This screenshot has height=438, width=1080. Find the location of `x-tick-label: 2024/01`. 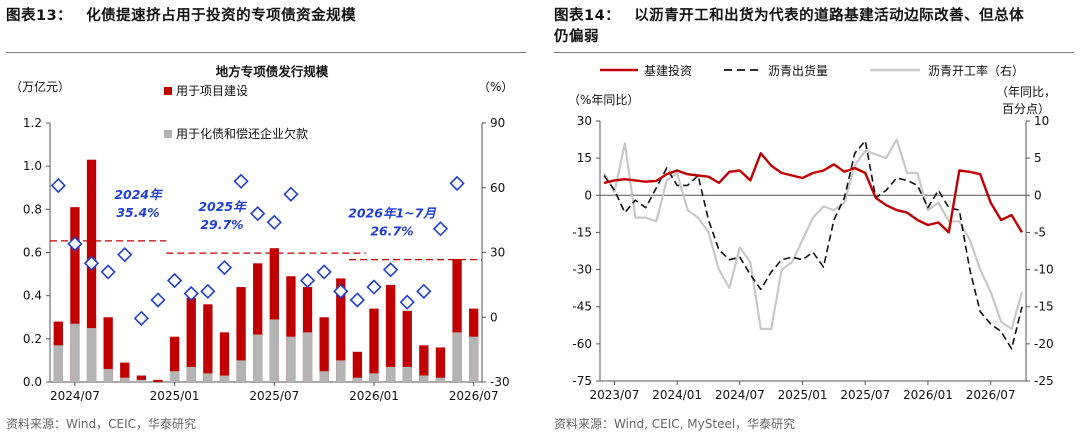

x-tick-label: 2024/01 is located at coordinates (677, 395).